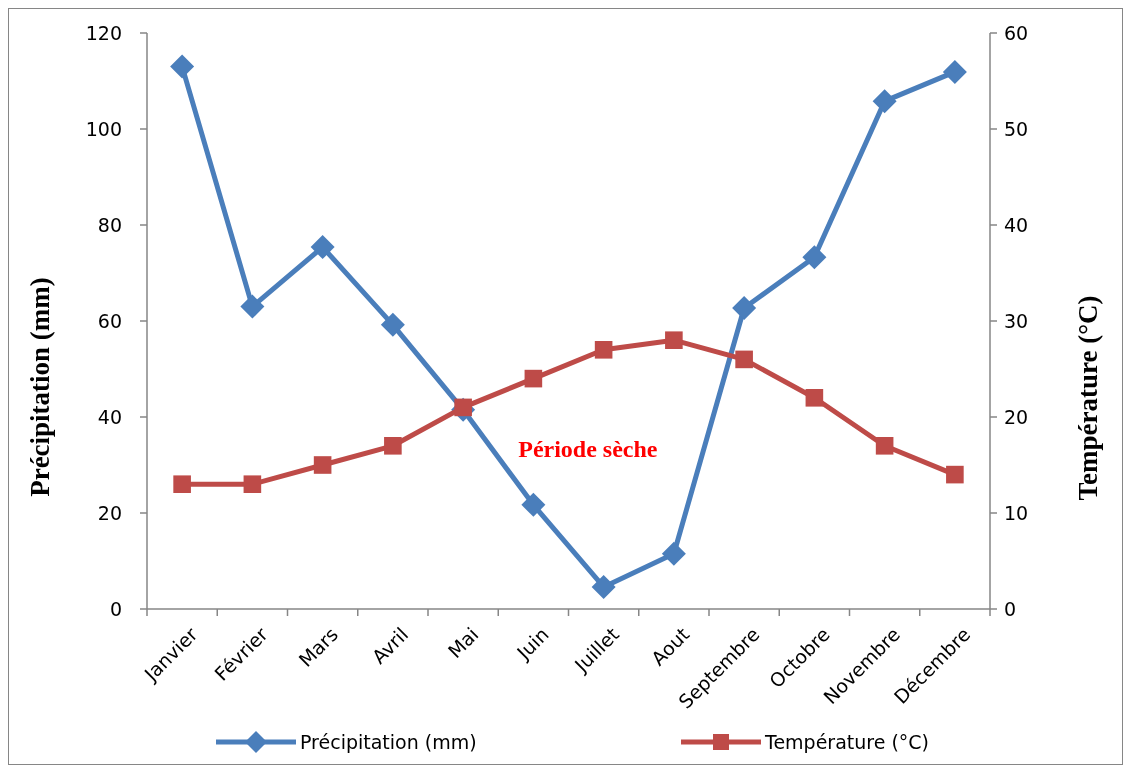 The width and height of the screenshot is (1123, 765). I want to click on y2-tick-label: 30, so click(1016, 320).